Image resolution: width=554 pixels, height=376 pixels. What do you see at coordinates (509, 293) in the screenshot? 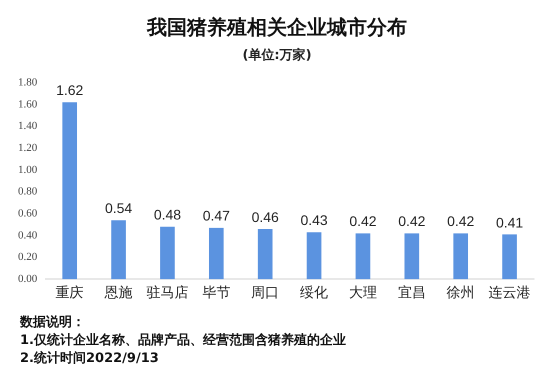
I see `x-tick-label: 连云港` at bounding box center [509, 293].